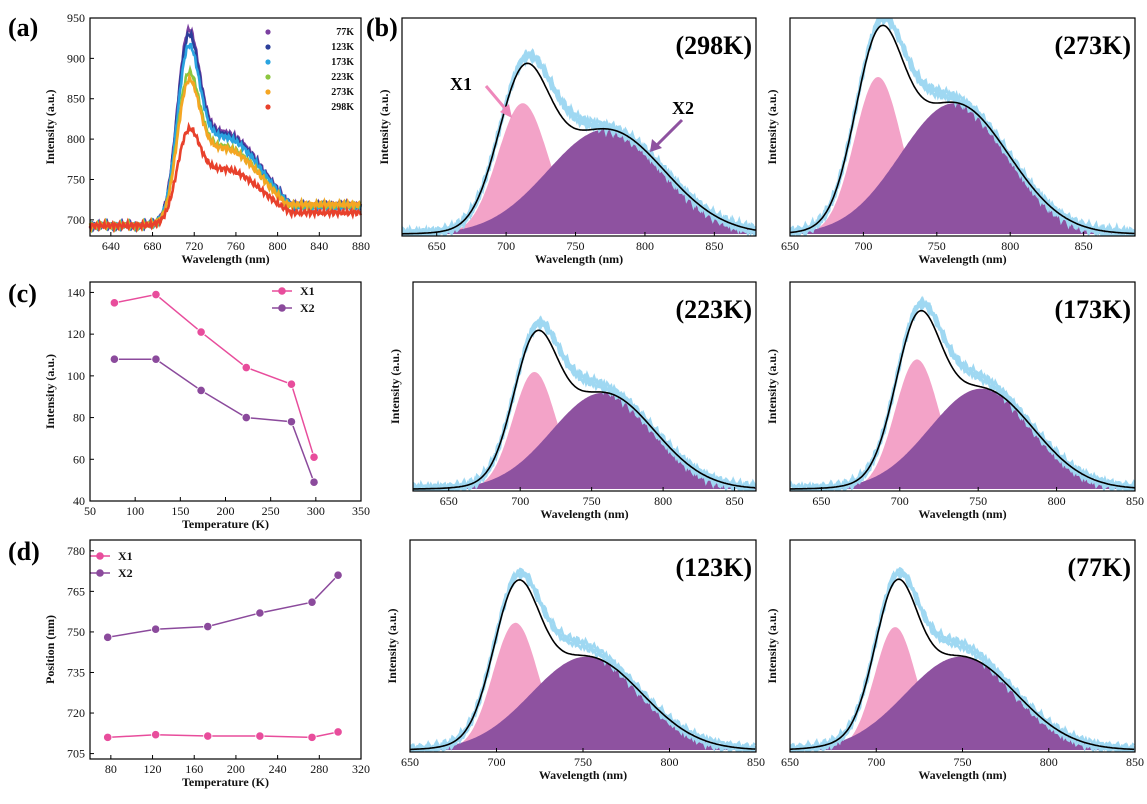  I want to click on panel-letter-b: (b), so click(382, 27).